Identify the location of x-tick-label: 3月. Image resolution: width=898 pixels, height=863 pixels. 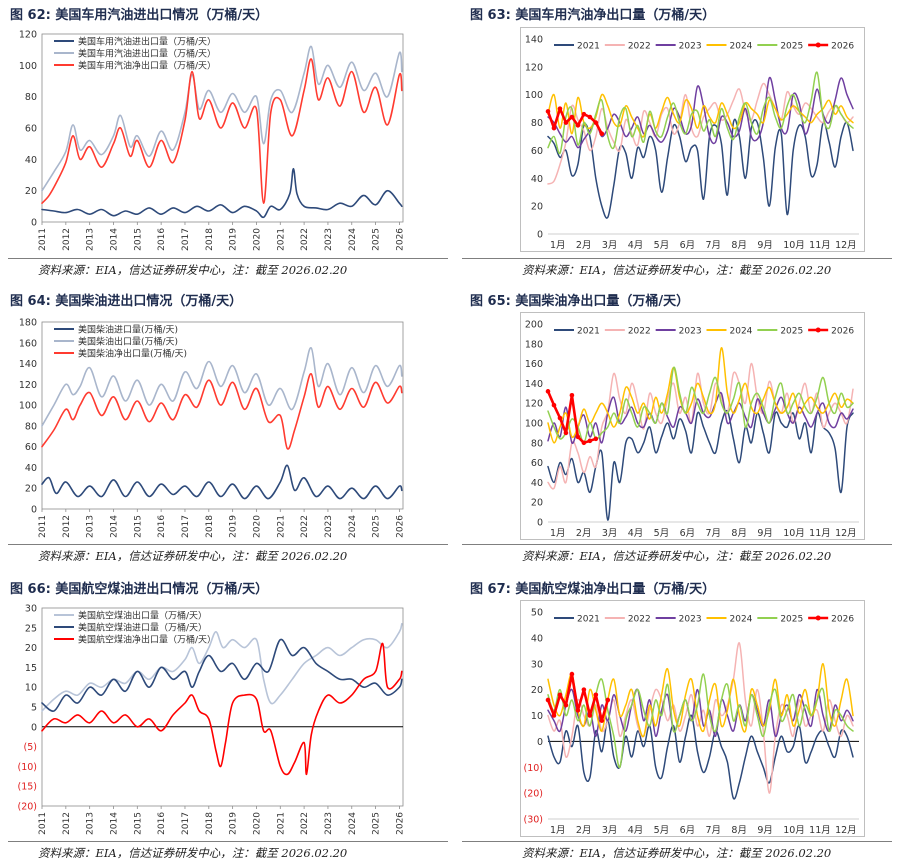
(610, 830).